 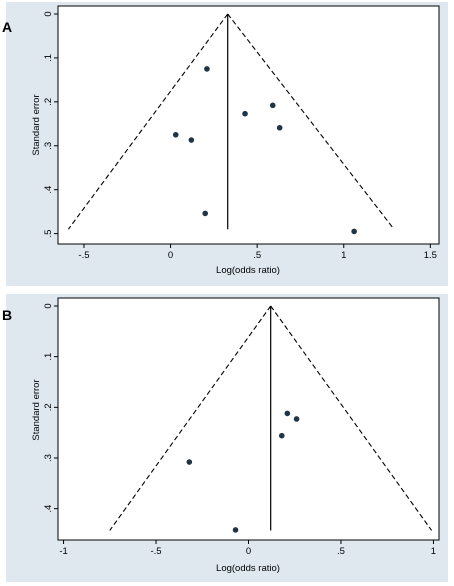 What do you see at coordinates (36, 409) in the screenshot?
I see `panel-b-y-axis-title: Standard error` at bounding box center [36, 409].